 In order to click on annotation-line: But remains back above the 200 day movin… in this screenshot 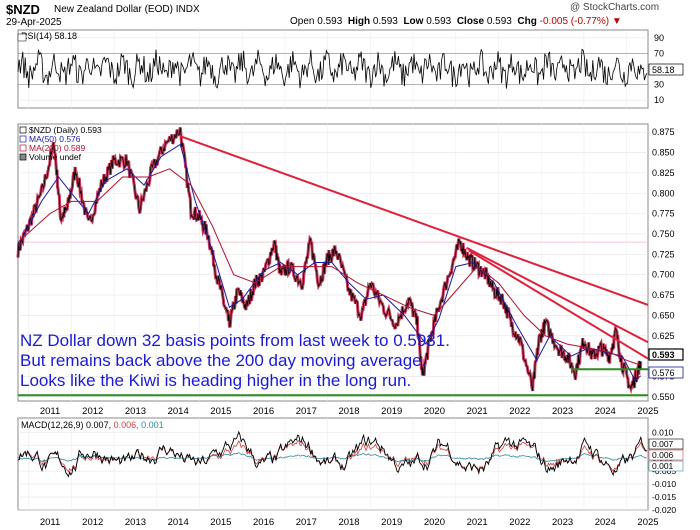, I will do `click(223, 360)`.